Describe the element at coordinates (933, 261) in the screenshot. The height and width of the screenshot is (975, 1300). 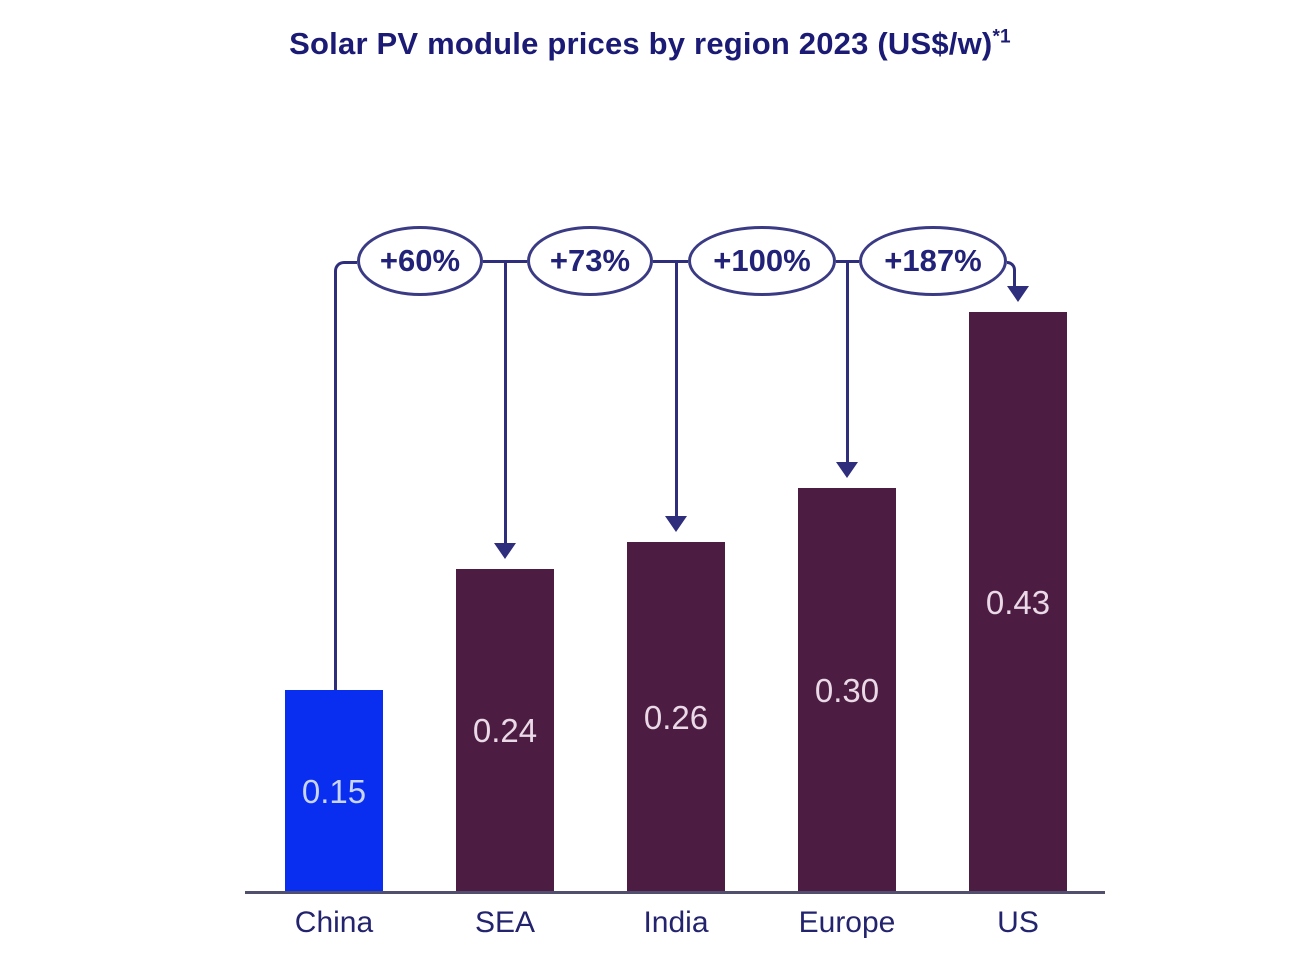
I see `annotation-oval-4: +187%` at that location.